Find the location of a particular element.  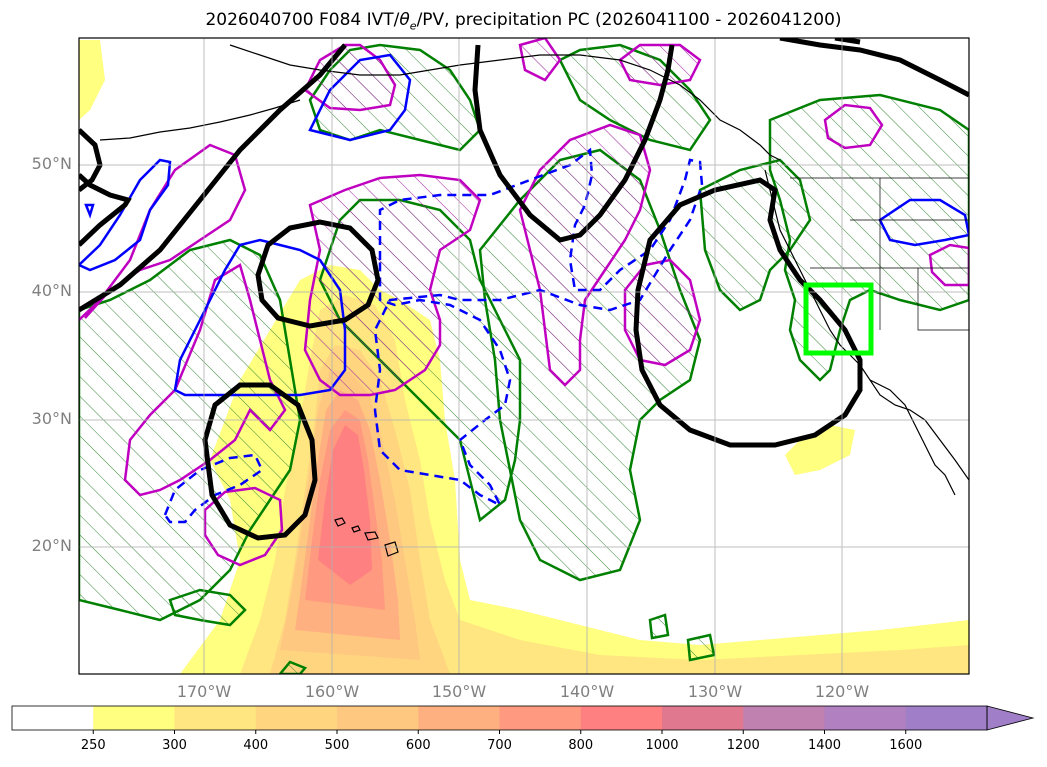

lat-label-40: 40°N is located at coordinates (51, 290).